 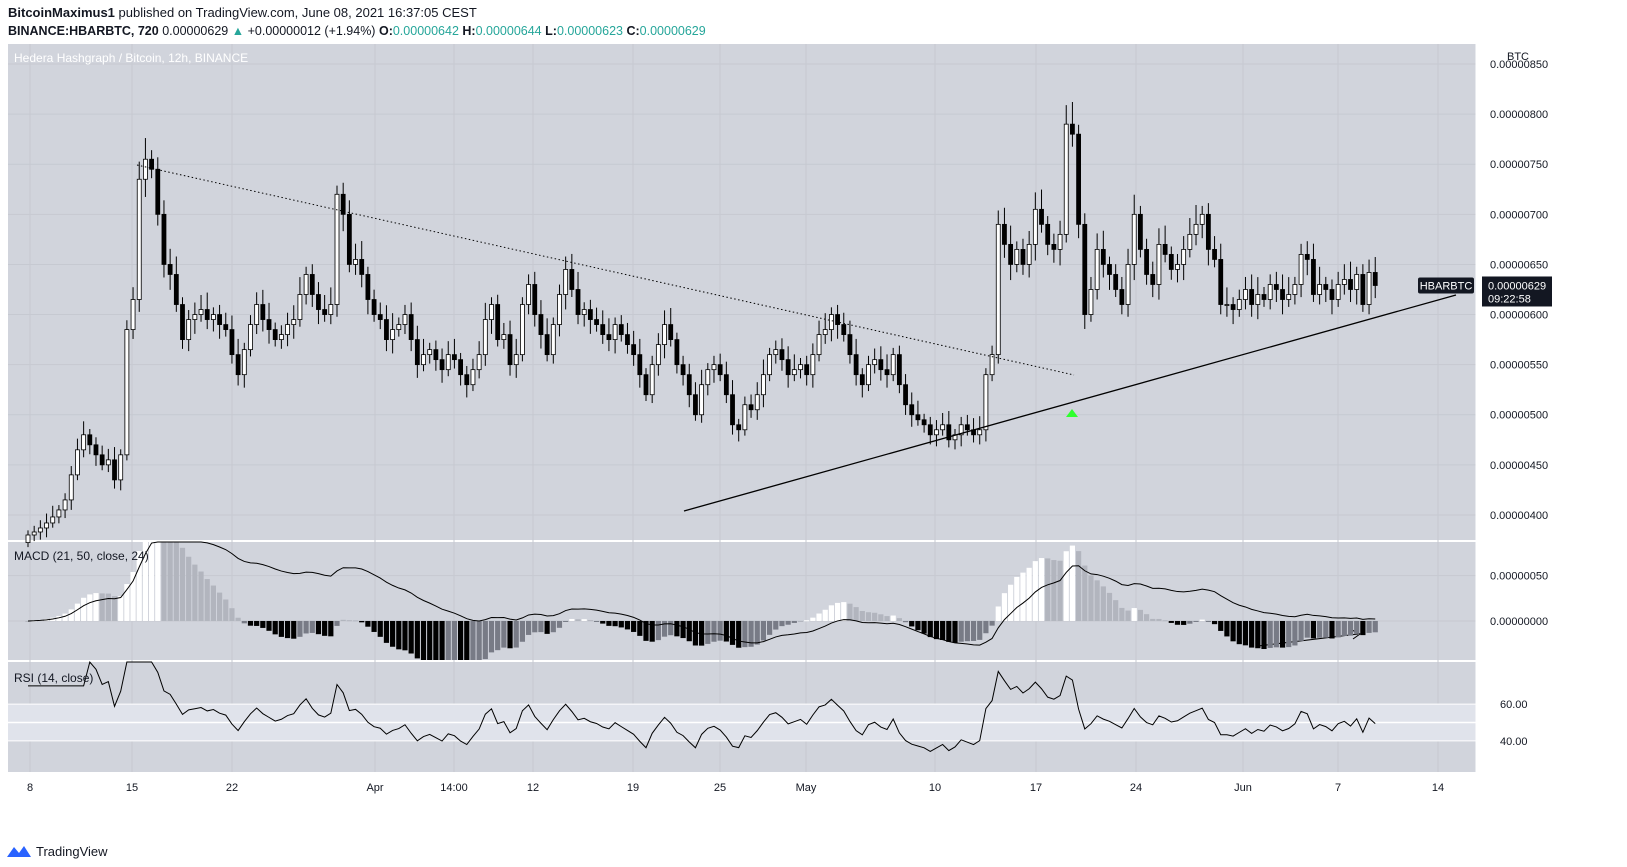 What do you see at coordinates (61, 12) in the screenshot?
I see `author-name: BitcoinMaximus1` at bounding box center [61, 12].